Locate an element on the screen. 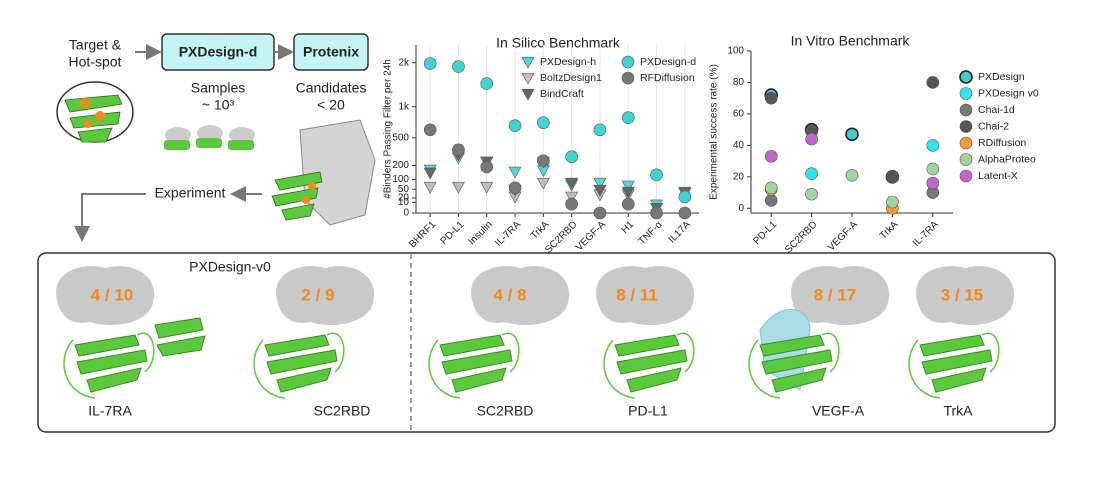 This screenshot has height=482, width=1102. target-name: IL-7RA is located at coordinates (110, 411).